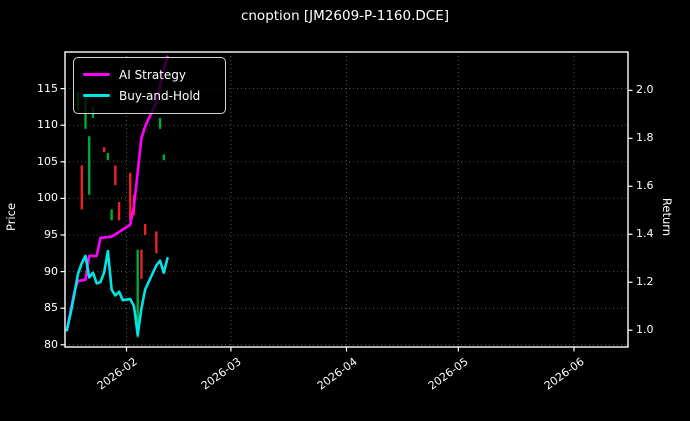  I want to click on price-tick-label: 100, so click(47, 198).